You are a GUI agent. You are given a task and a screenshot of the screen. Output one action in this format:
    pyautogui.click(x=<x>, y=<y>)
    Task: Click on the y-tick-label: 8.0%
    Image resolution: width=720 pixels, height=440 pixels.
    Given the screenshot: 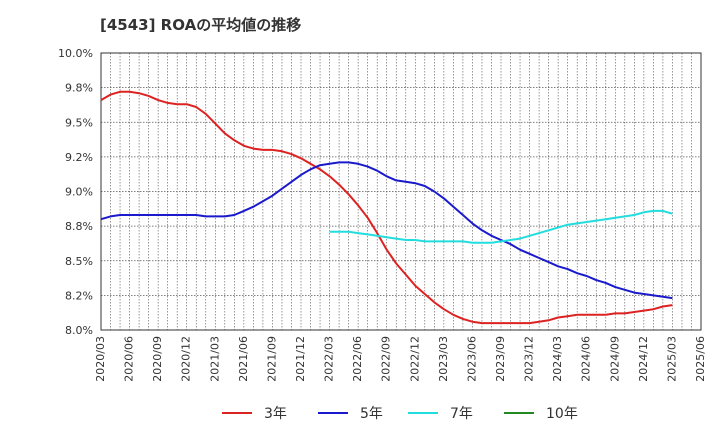 What is the action you would take?
    pyautogui.click(x=79, y=330)
    